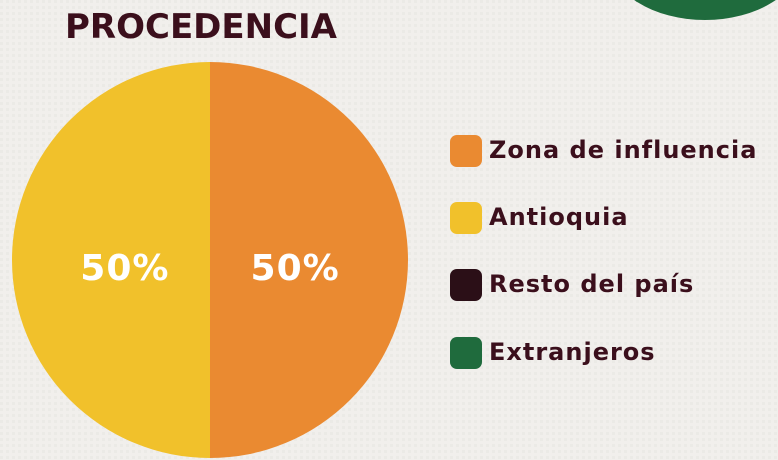  Describe the element at coordinates (201, 27) in the screenshot. I see `chart-title: PROCEDENCIA` at that location.